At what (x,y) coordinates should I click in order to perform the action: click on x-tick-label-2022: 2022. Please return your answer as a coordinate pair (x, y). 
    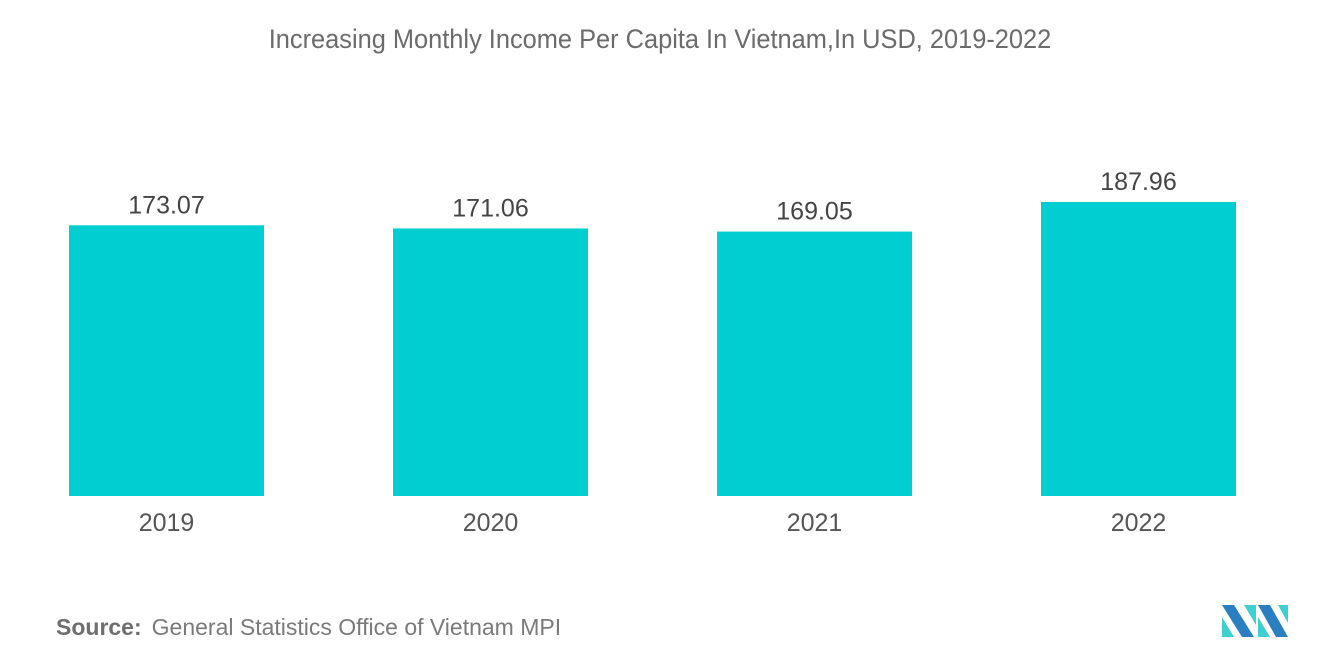
    Looking at the image, I should click on (1139, 523).